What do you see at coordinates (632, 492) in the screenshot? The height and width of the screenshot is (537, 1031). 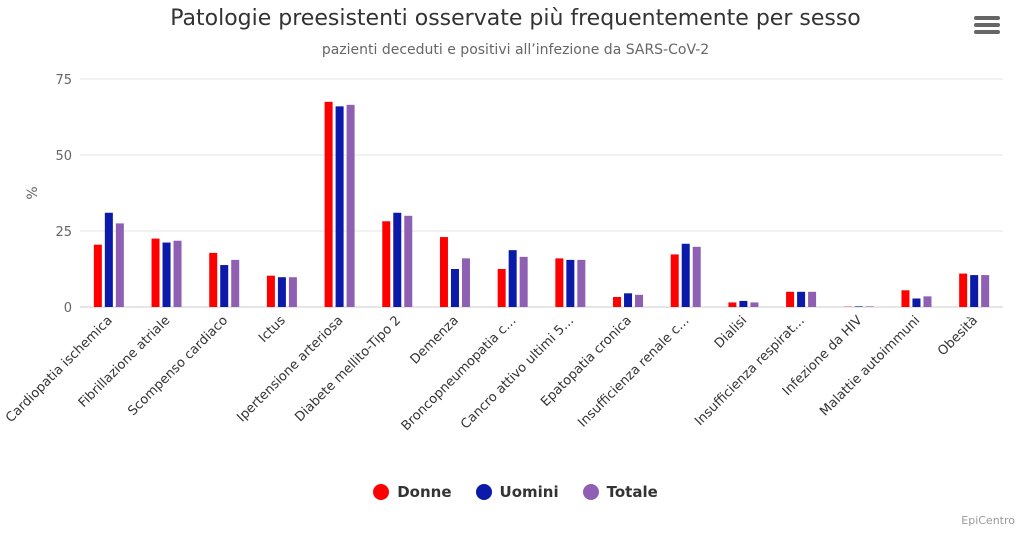 I see `legend-label: Totale` at bounding box center [632, 492].